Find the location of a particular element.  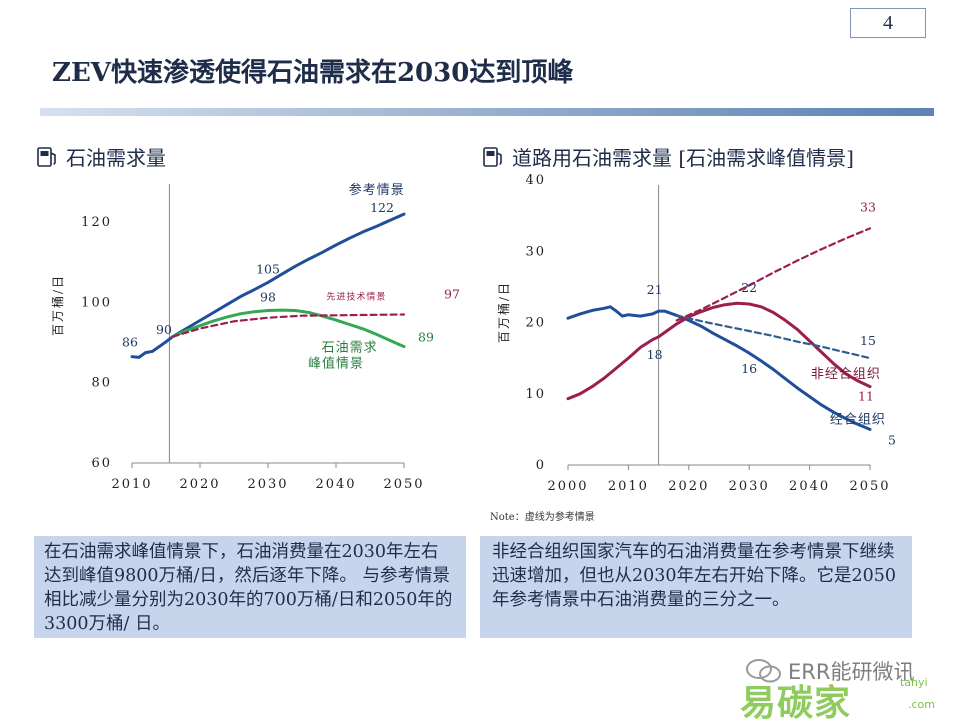

left-section-title: 石油需求量 is located at coordinates (116, 158).